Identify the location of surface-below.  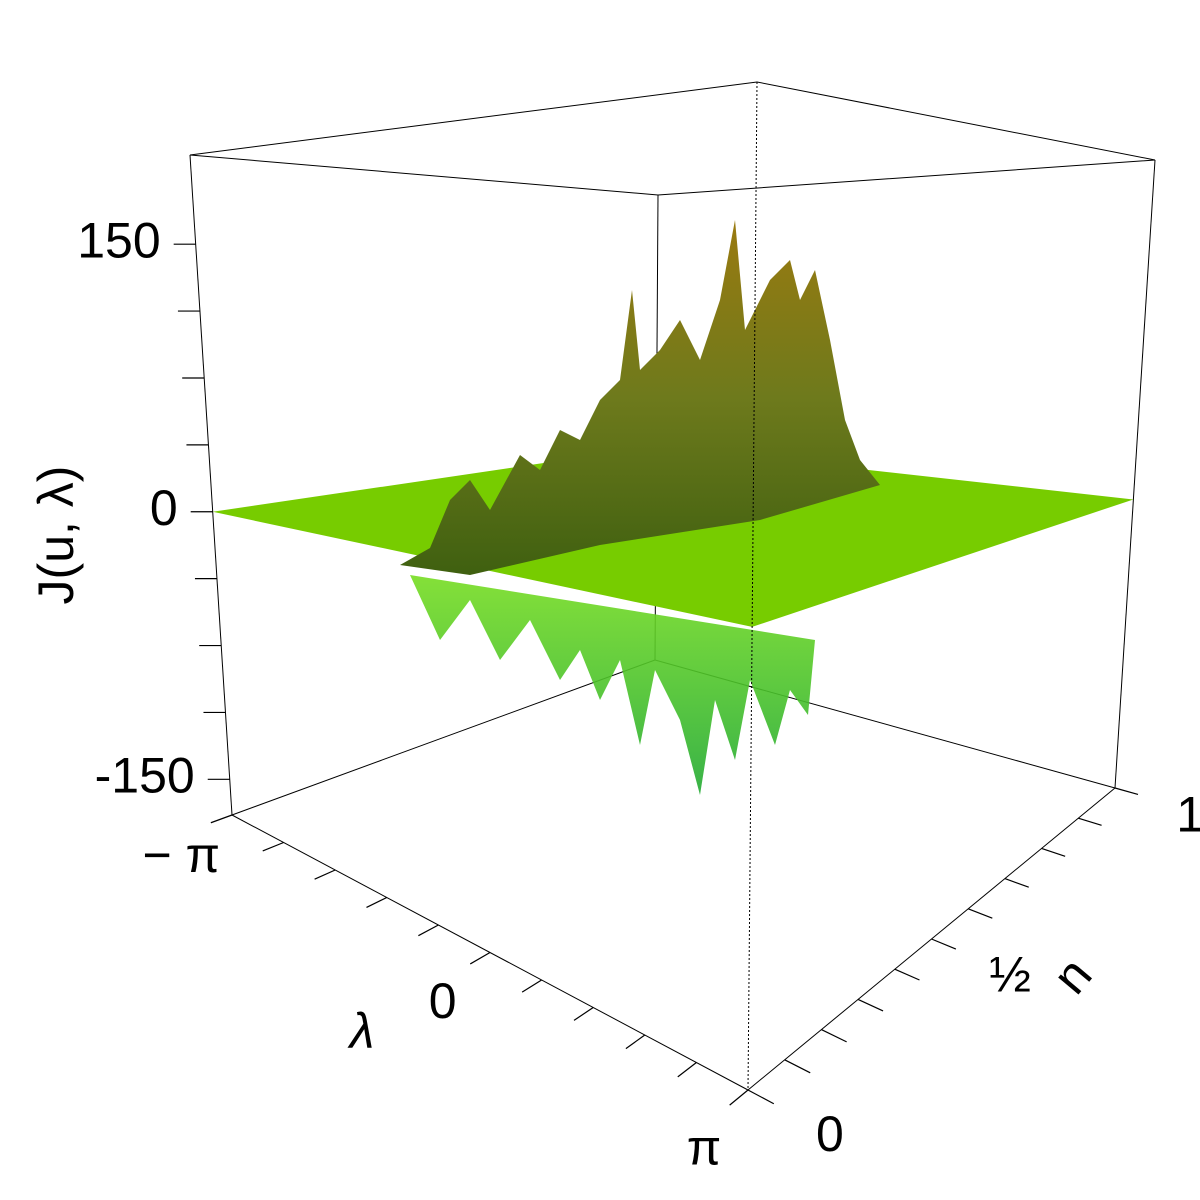
(612, 685).